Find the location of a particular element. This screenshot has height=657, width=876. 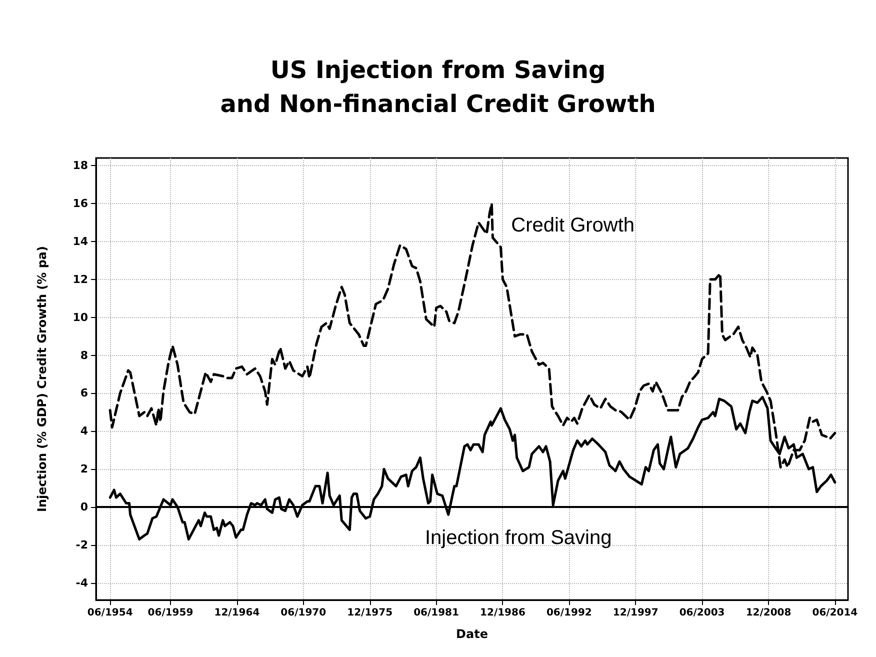

y-tick-label: 14 is located at coordinates (80, 241).